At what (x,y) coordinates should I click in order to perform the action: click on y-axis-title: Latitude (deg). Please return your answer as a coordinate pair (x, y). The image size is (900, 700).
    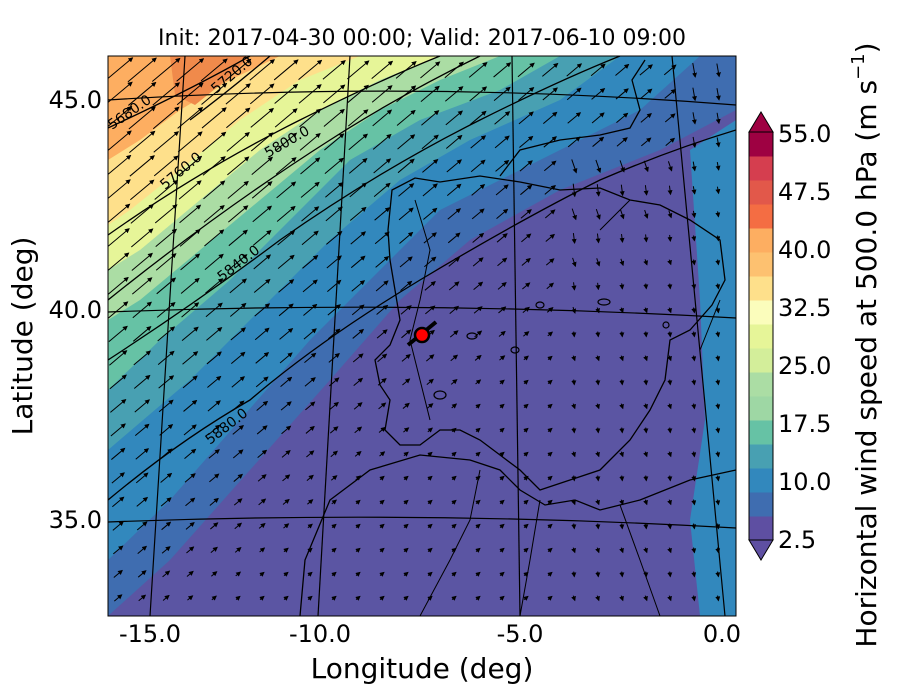
    Looking at the image, I should click on (22, 336).